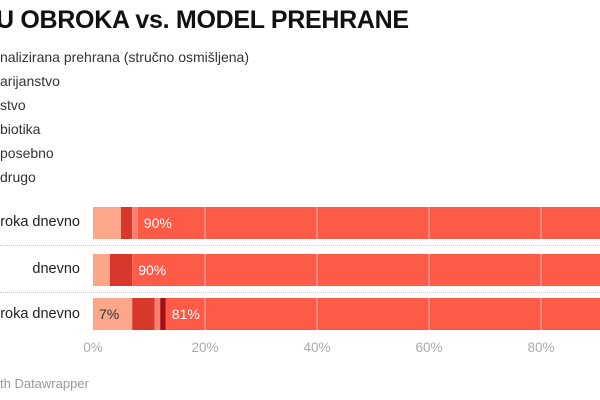 The height and width of the screenshot is (400, 600). What do you see at coordinates (20, 129) in the screenshot?
I see `legend-item: biotika` at bounding box center [20, 129].